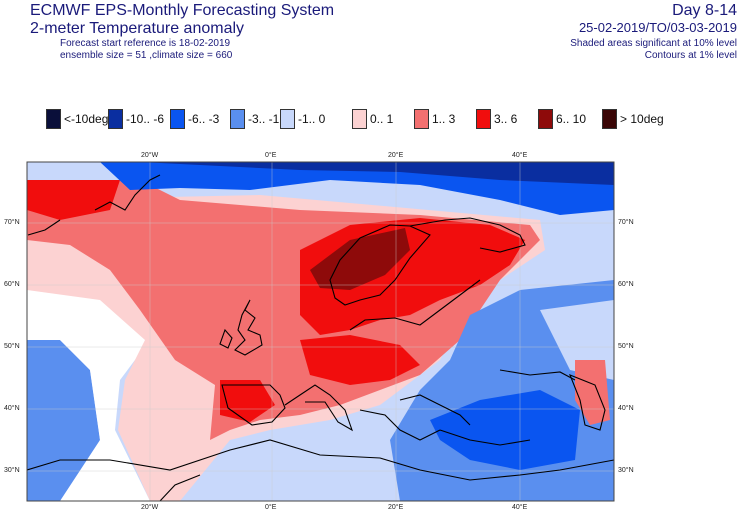 Image resolution: width=745 pixels, height=521 pixels. I want to click on left-lat-label: 70°N, so click(12, 222).